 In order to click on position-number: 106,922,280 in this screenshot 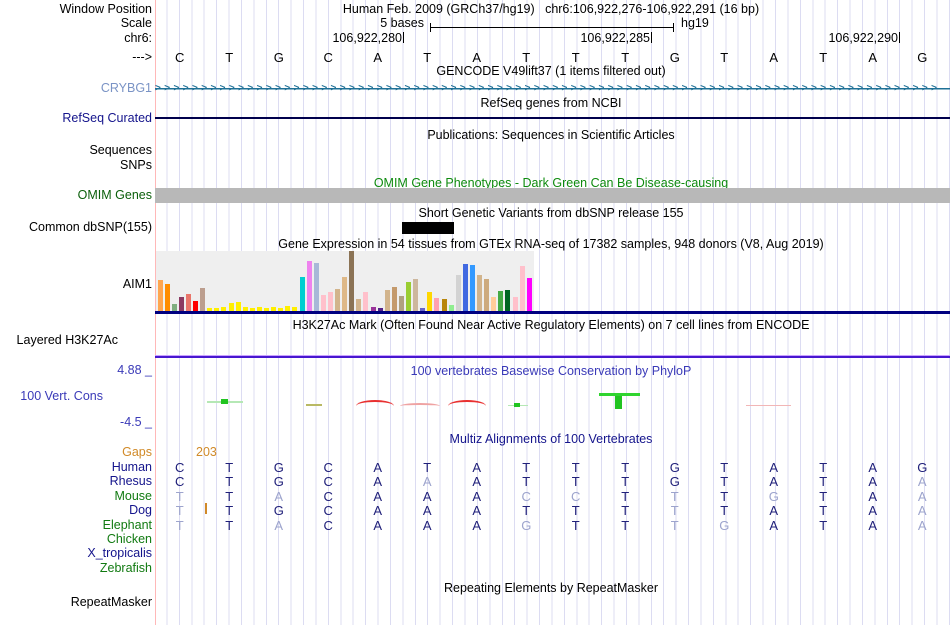, I will do `click(367, 38)`.